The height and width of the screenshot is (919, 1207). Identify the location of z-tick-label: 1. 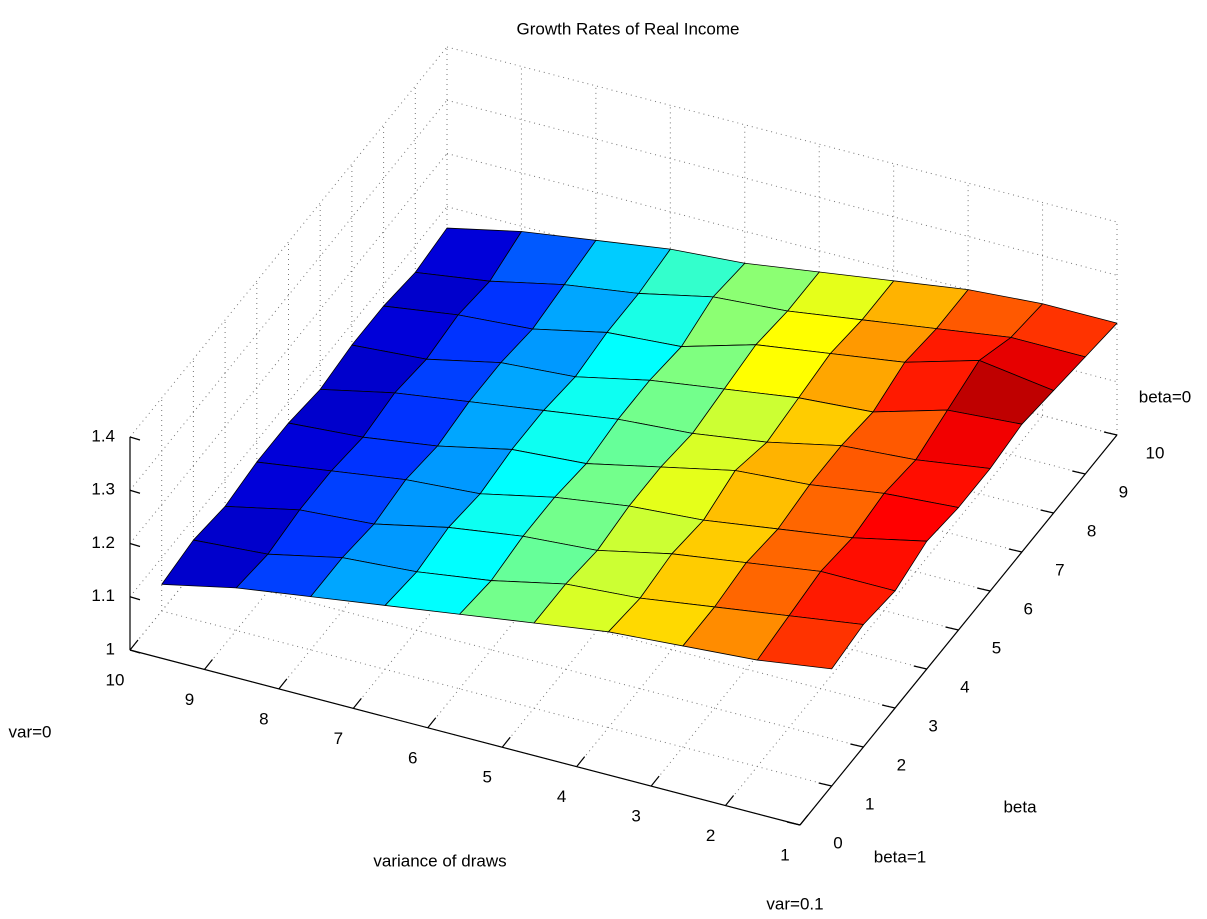
(110, 648).